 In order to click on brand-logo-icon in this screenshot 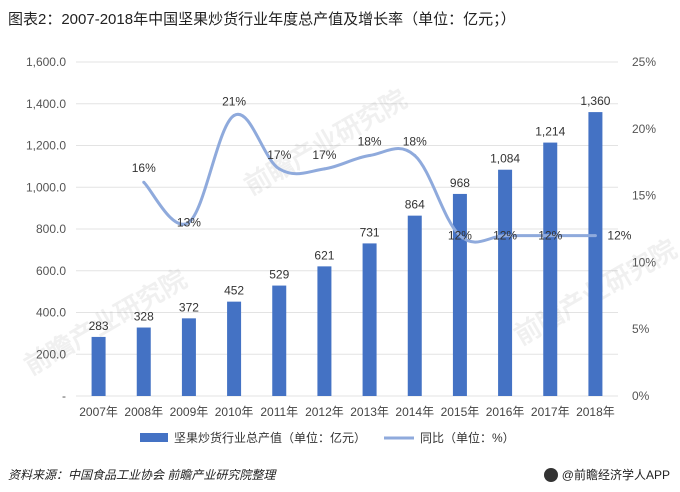, I will do `click(550, 474)`.